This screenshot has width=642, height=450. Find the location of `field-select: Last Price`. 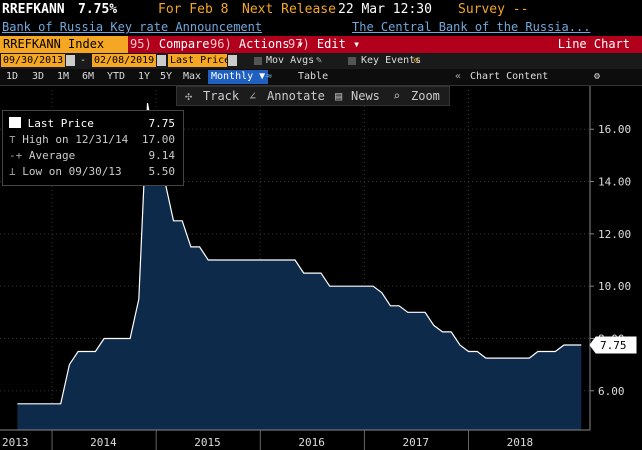

field-select: Last Price is located at coordinates (199, 60).